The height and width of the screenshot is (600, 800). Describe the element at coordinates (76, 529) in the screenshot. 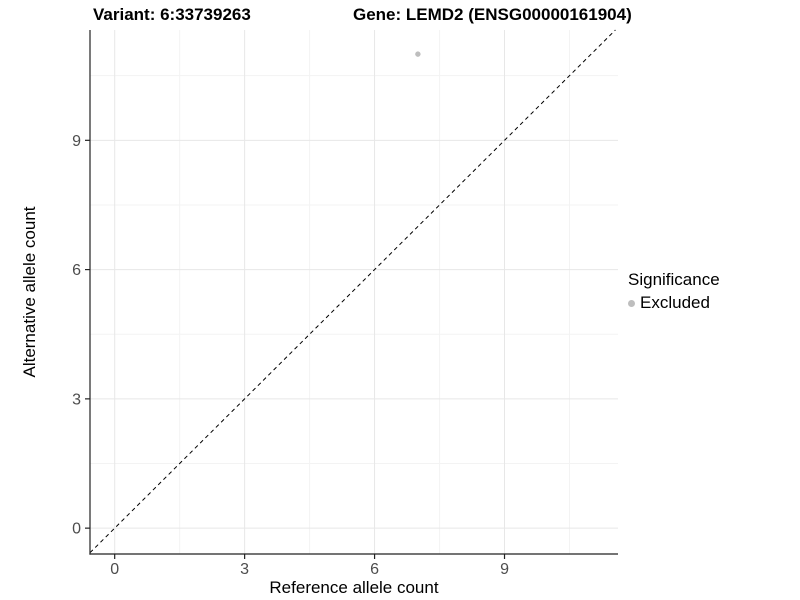

I see `y-tick-label: 0` at that location.